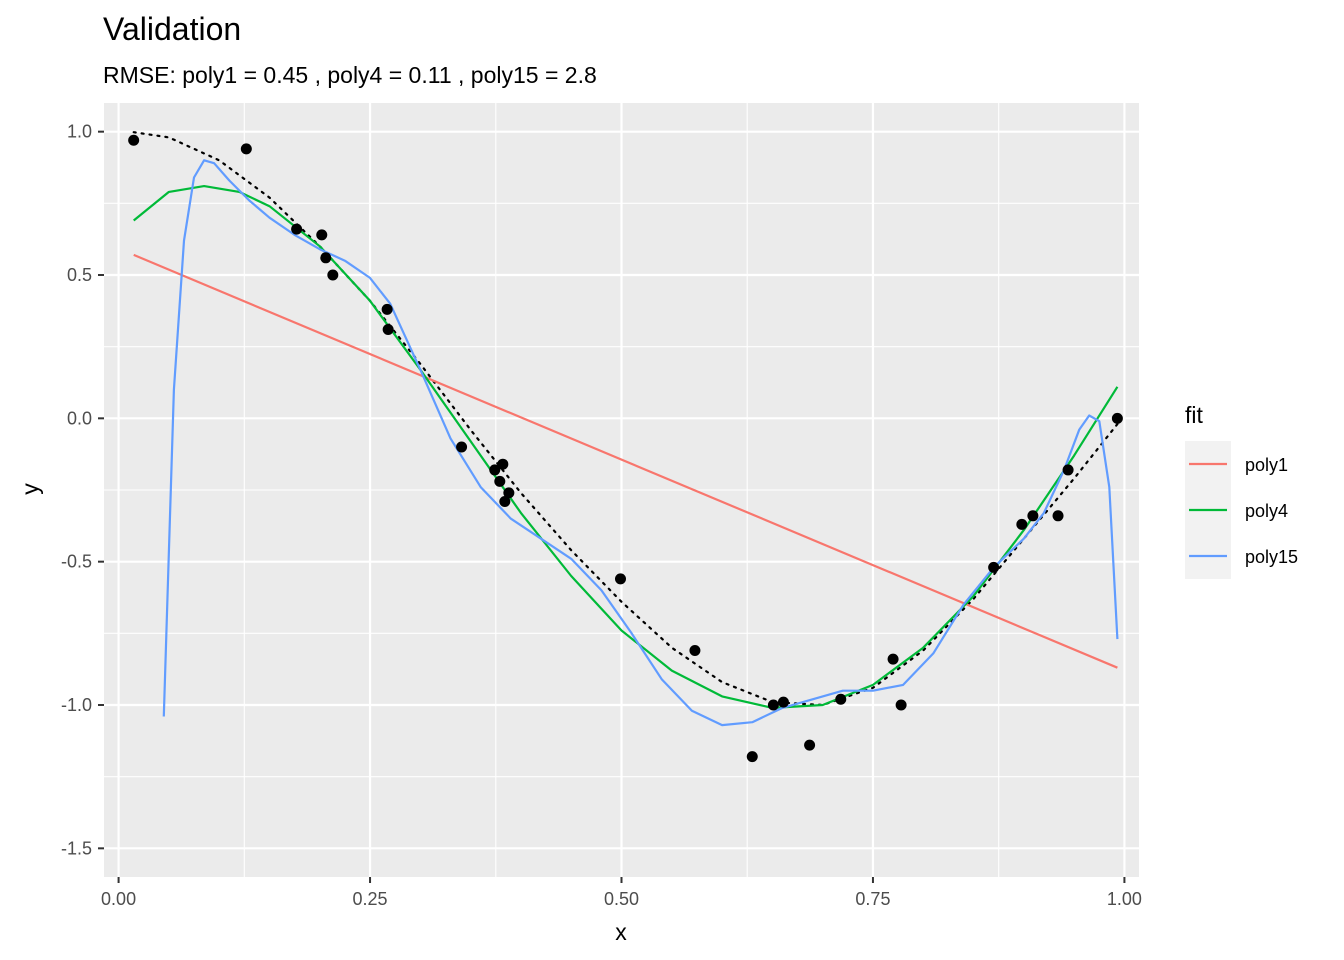  Describe the element at coordinates (1194, 415) in the screenshot. I see `legend-title: fit` at that location.